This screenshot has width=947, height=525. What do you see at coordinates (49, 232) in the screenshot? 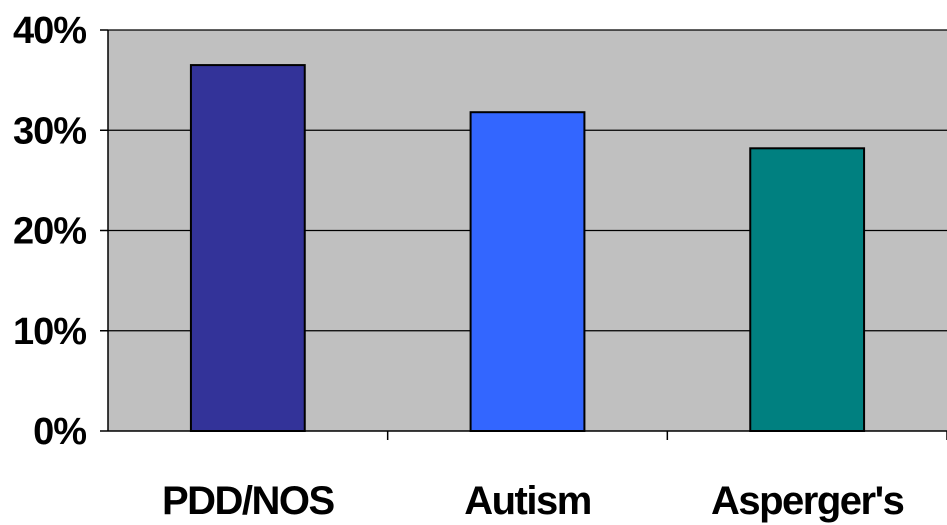
I see `y-tick-label: 20%` at bounding box center [49, 232].